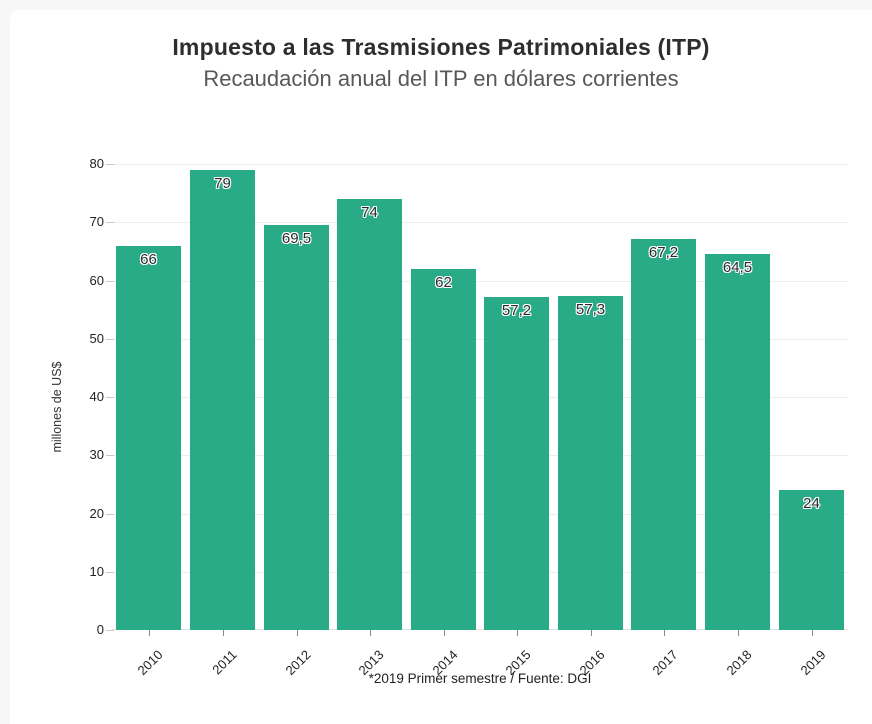 The height and width of the screenshot is (724, 872). What do you see at coordinates (96, 454) in the screenshot?
I see `y-tick-label: 30` at bounding box center [96, 454].